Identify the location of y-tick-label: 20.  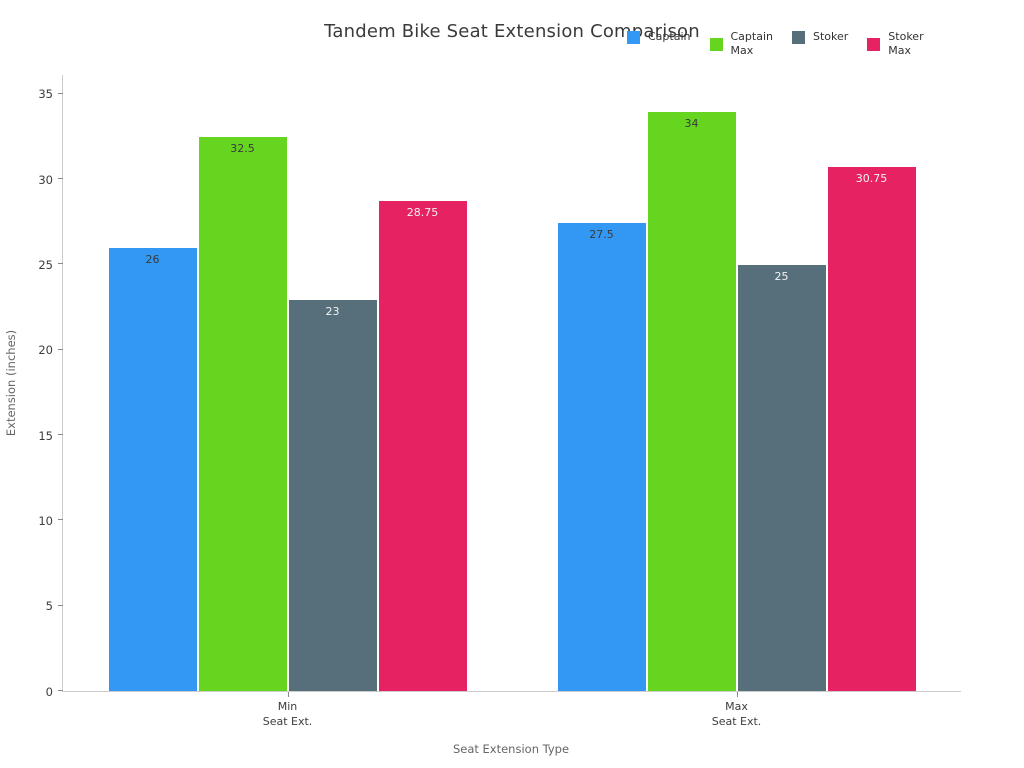
(45, 350).